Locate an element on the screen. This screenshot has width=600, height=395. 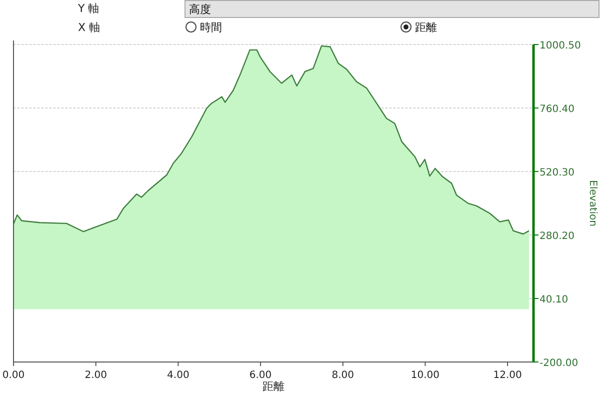
y-tick-label: 40.10 is located at coordinates (554, 300).